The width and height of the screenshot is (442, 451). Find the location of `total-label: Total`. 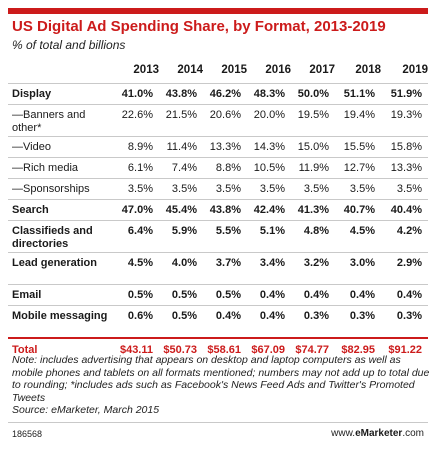

total-label: Total is located at coordinates (62, 347).